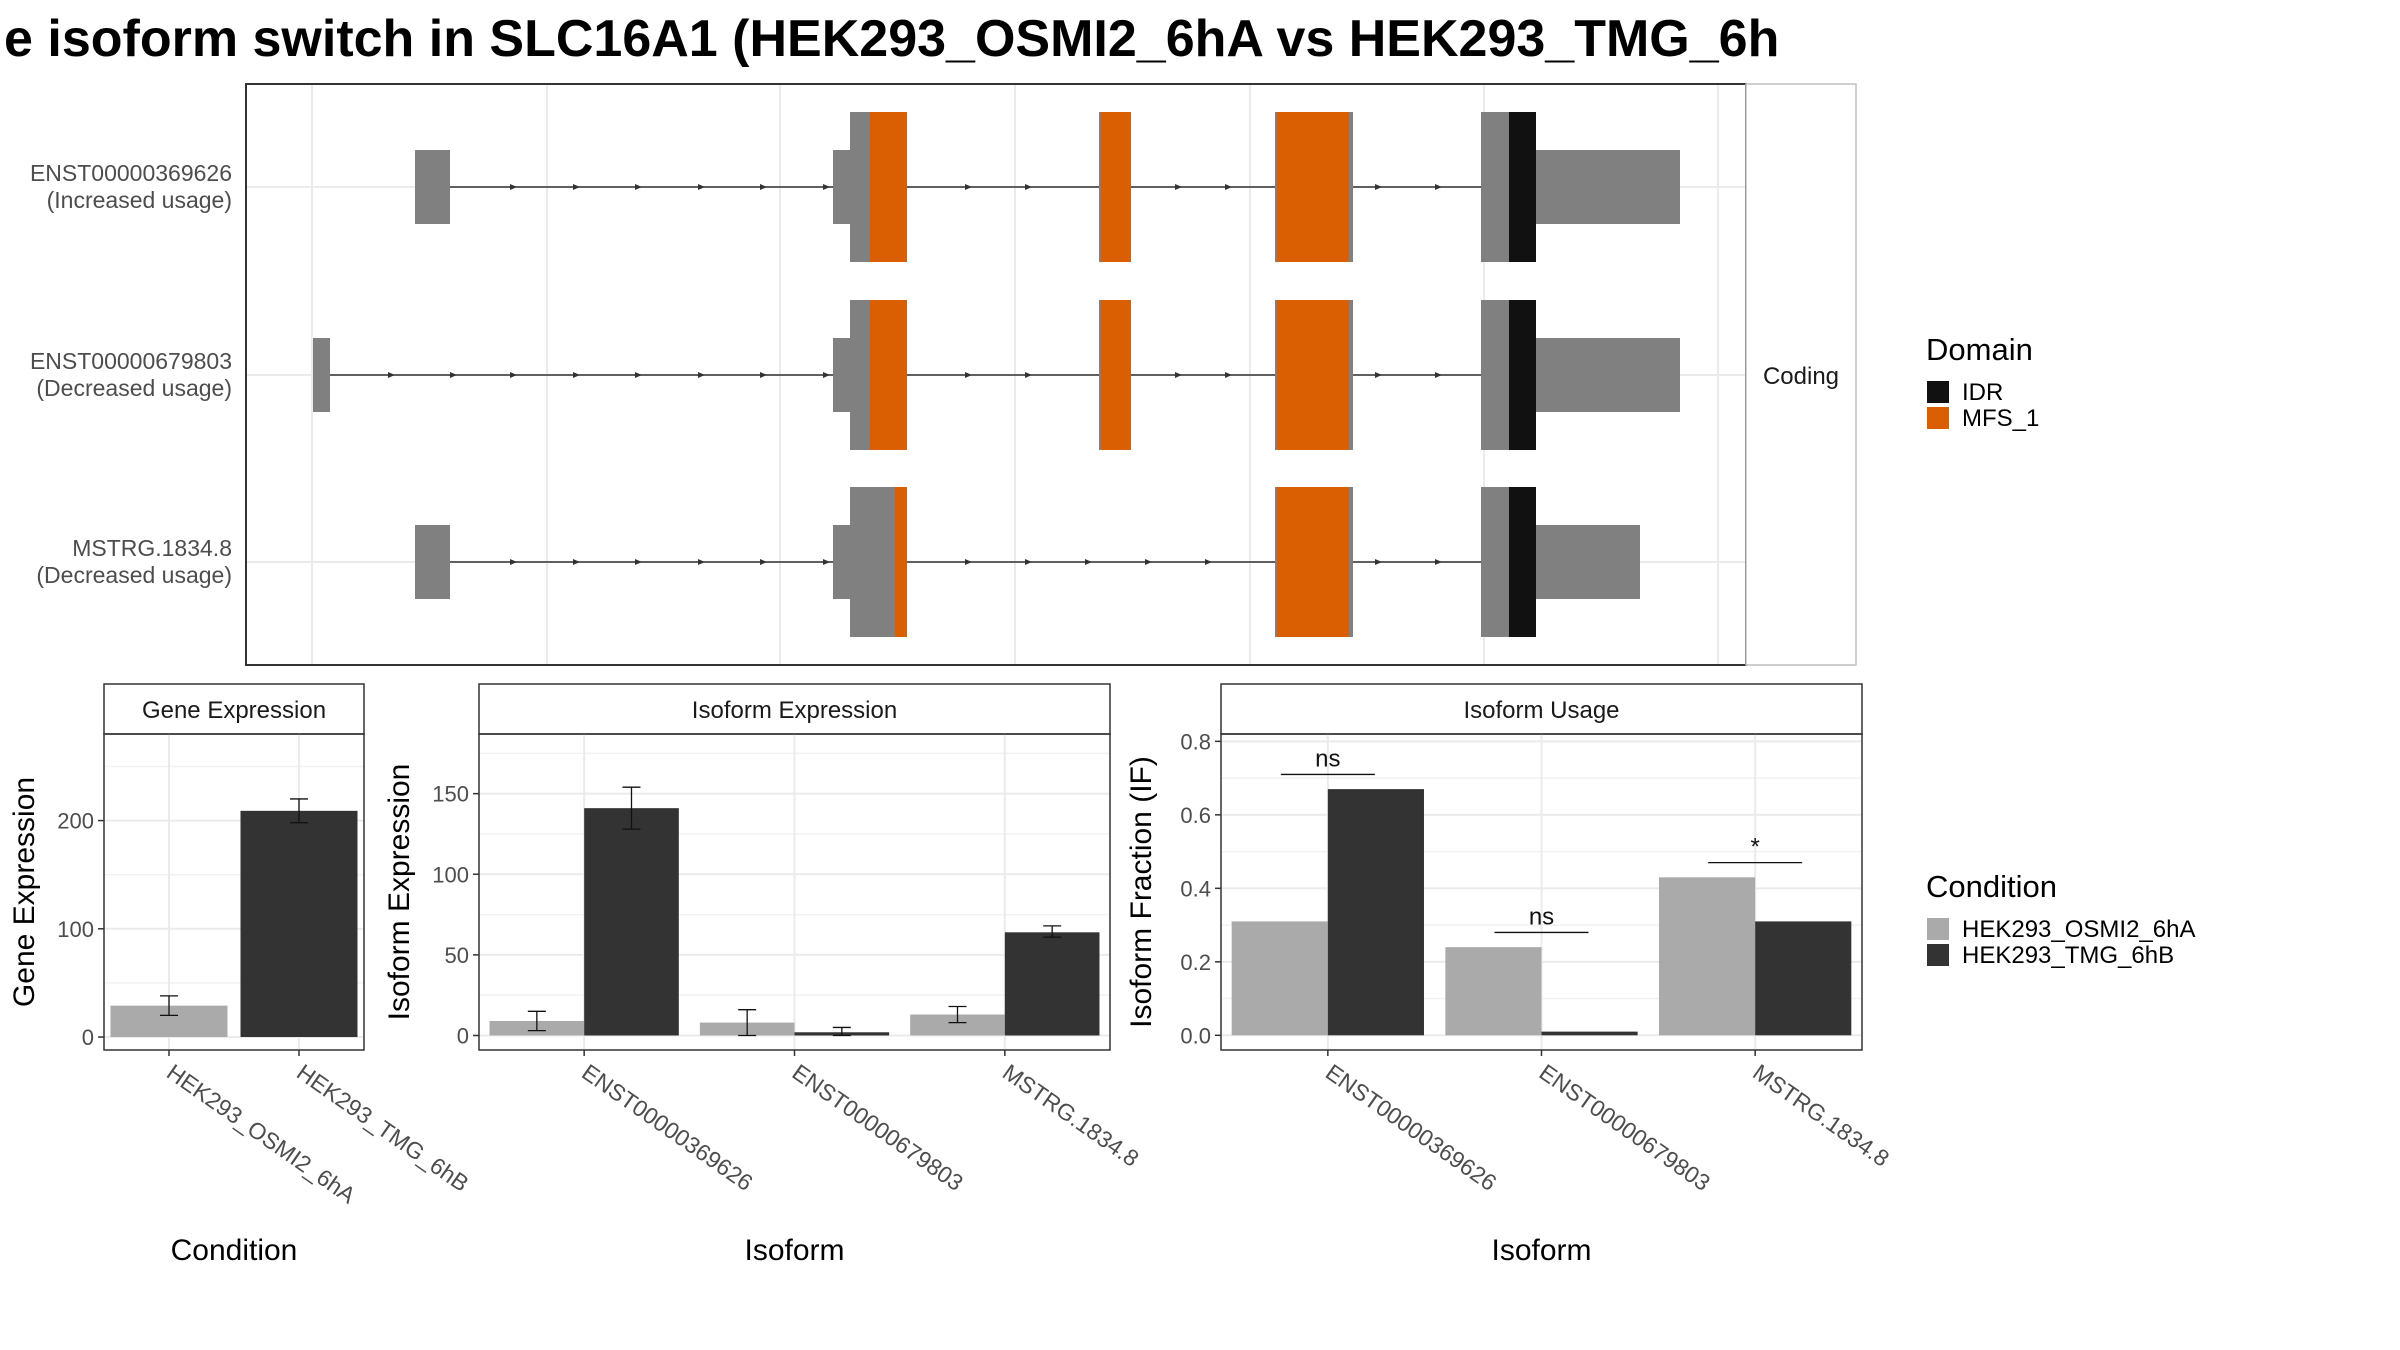 This screenshot has width=2400, height=1350. I want to click on panel-title: Gene Expression, so click(234, 710).